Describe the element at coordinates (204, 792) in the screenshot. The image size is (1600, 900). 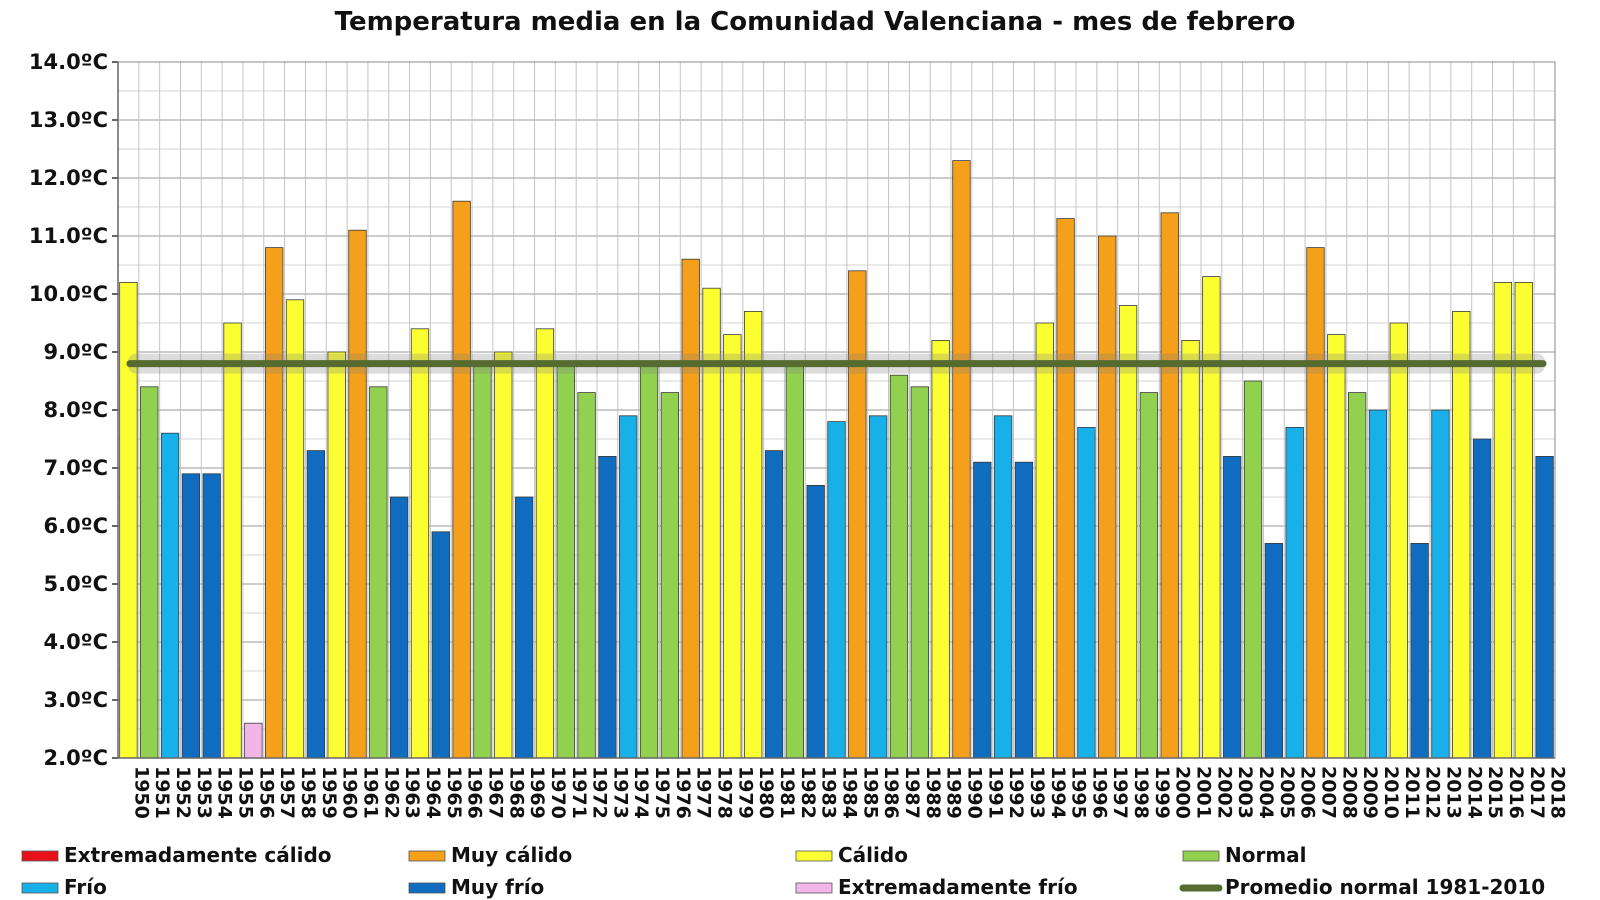
I see `x-tick-label-1953: 1953` at that location.